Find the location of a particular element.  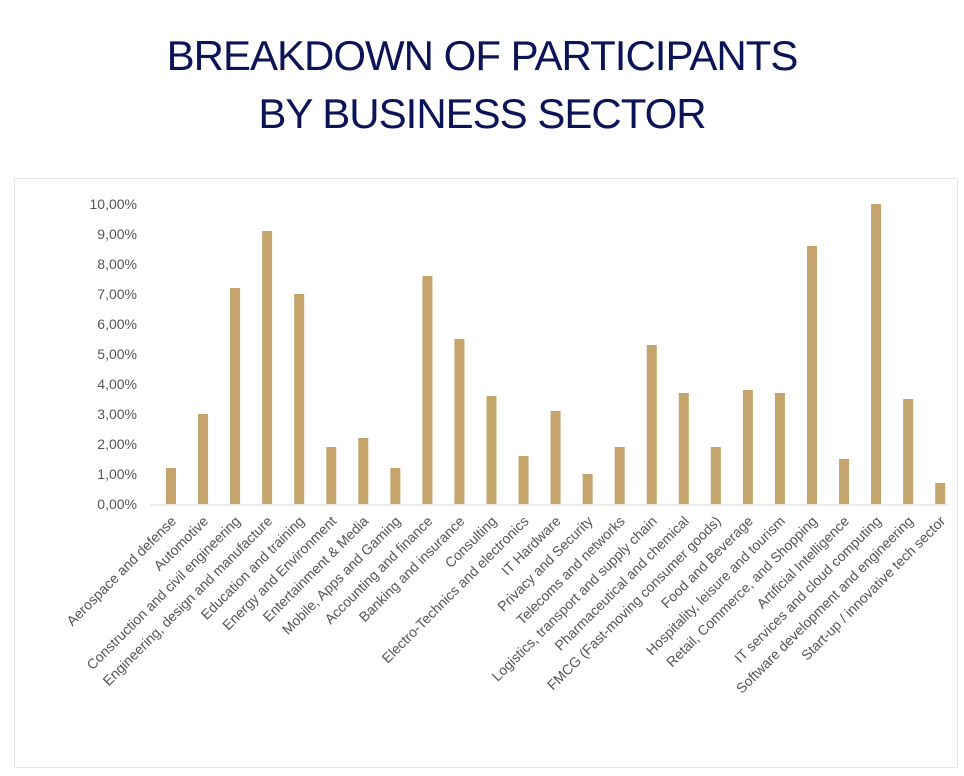

y-tick-label: 10,00% is located at coordinates (113, 204).